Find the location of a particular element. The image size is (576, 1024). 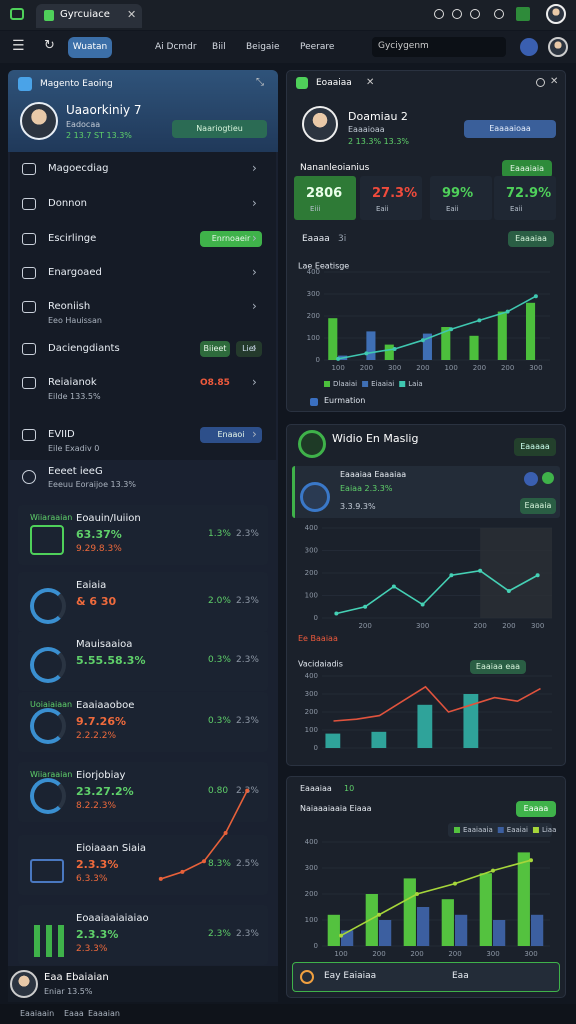

menu-label: EVIID is located at coordinates (61, 434).